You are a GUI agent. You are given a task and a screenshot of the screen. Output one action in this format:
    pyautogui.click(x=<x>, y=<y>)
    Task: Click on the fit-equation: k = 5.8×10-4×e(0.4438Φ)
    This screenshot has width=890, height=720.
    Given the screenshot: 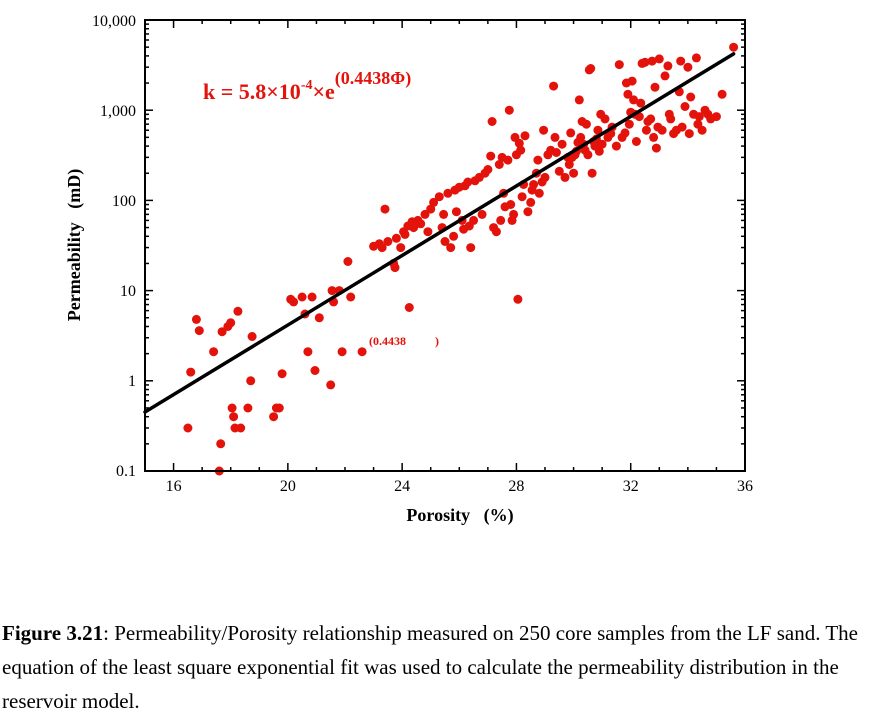 What is the action you would take?
    pyautogui.click(x=307, y=86)
    